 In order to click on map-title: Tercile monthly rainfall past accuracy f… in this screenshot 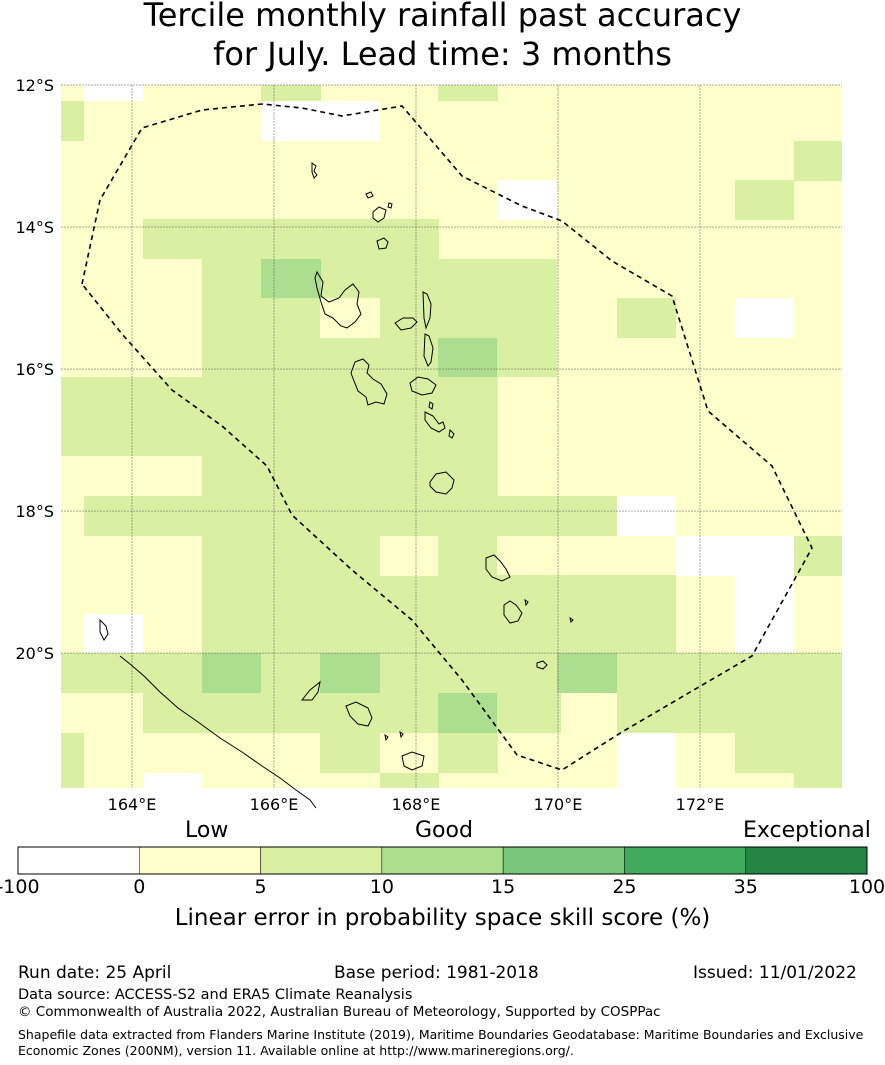, I will do `click(442, 37)`.